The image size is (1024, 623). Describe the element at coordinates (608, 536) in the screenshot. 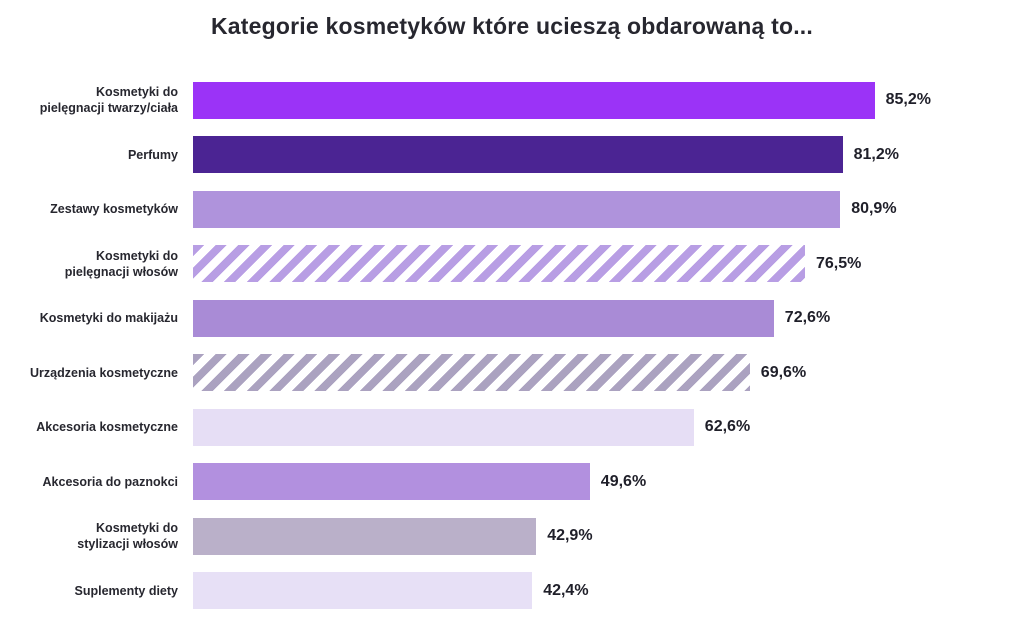

I see `bar-area: 42,9%` at that location.